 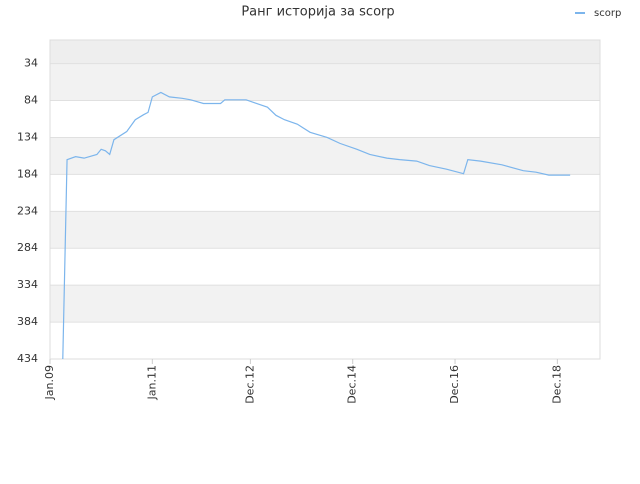 What do you see at coordinates (27, 358) in the screenshot?
I see `y-tick-label: 434` at bounding box center [27, 358].